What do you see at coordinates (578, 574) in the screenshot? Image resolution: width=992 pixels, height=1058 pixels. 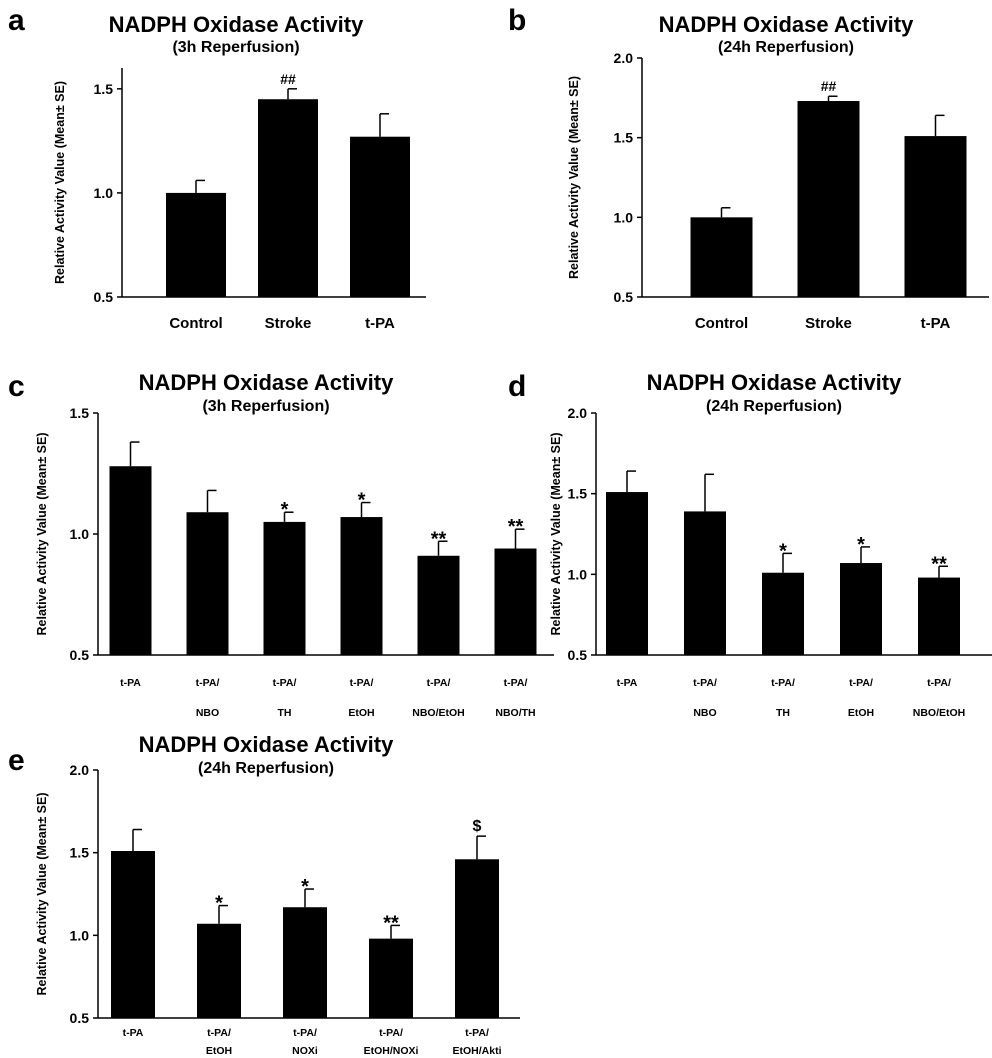 I see `y-tick-label-d-1: 1.0` at bounding box center [578, 574].